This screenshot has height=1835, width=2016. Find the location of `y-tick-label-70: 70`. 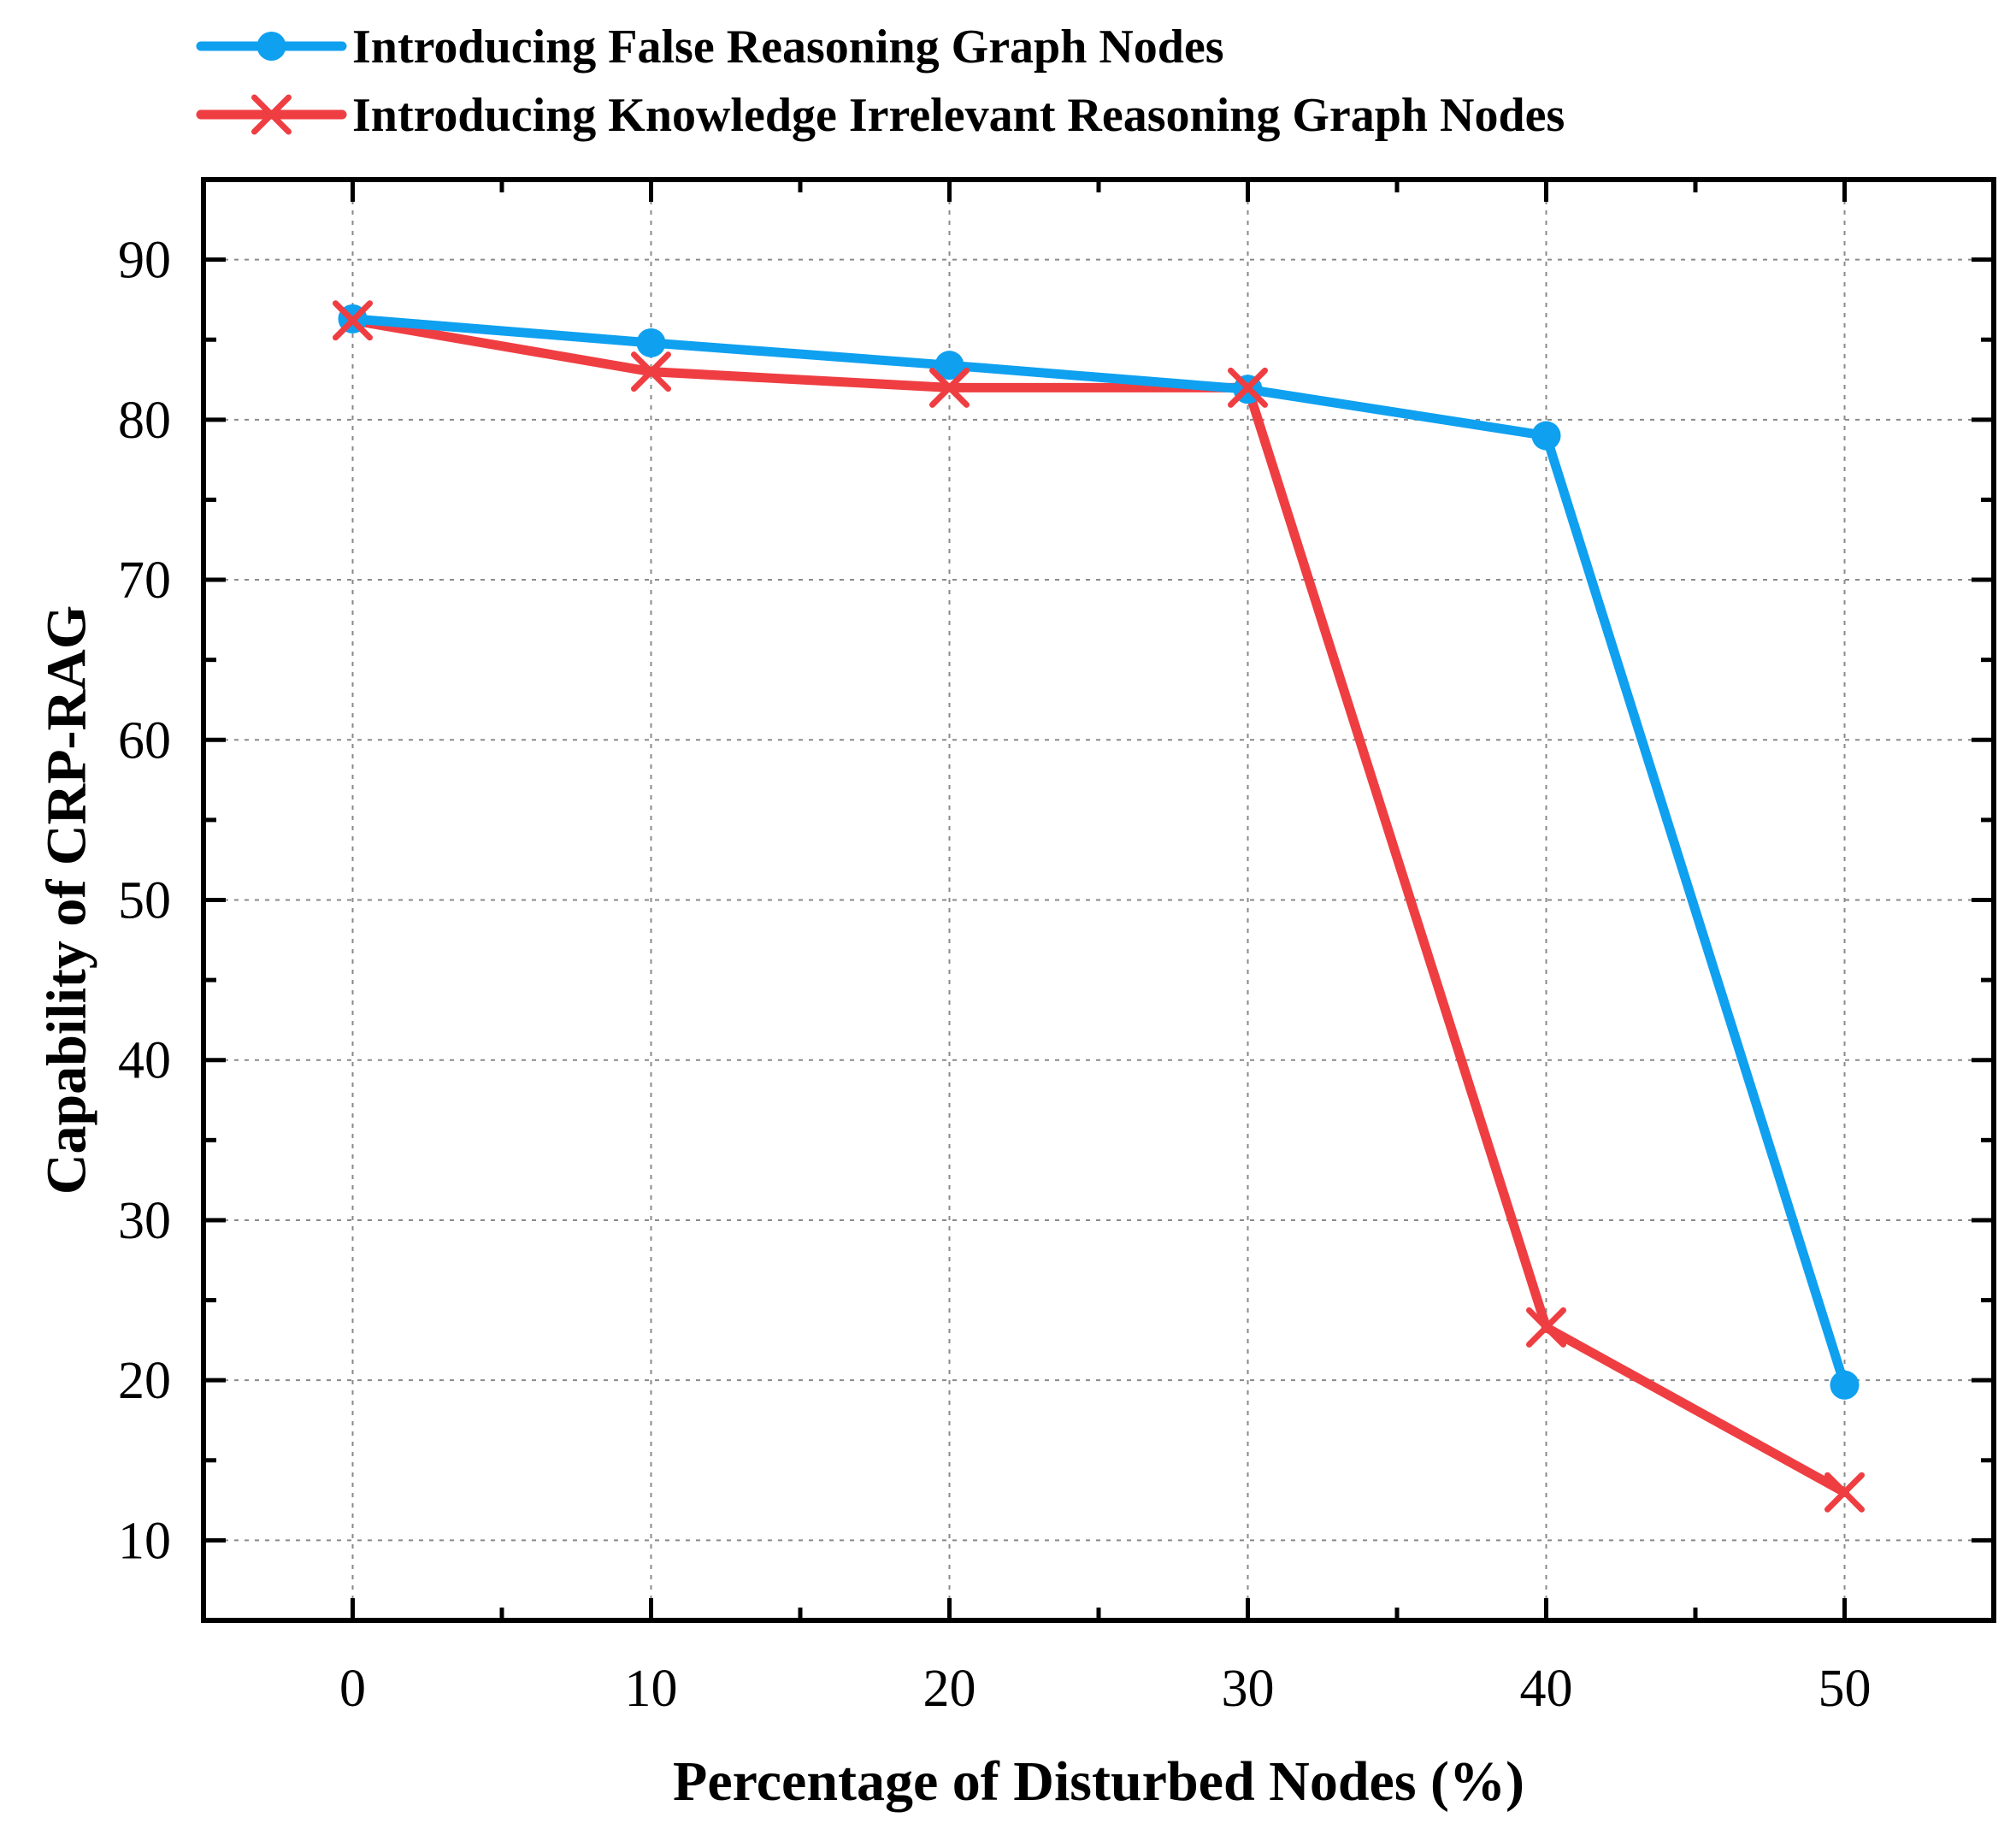

y-tick-label-70: 70 is located at coordinates (144, 581).